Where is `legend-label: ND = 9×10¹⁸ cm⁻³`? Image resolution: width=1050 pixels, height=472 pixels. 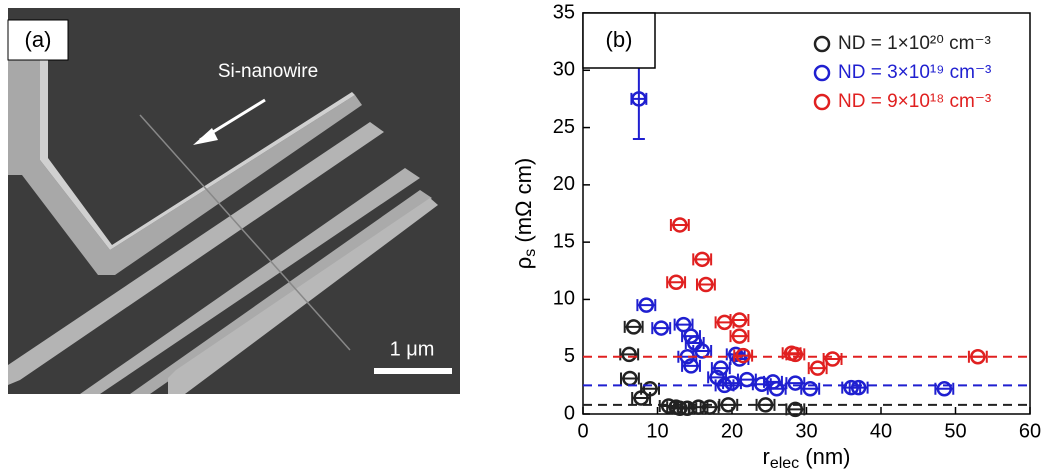 legend-label: ND = 9×10¹⁸ cm⁻³ is located at coordinates (914, 101).